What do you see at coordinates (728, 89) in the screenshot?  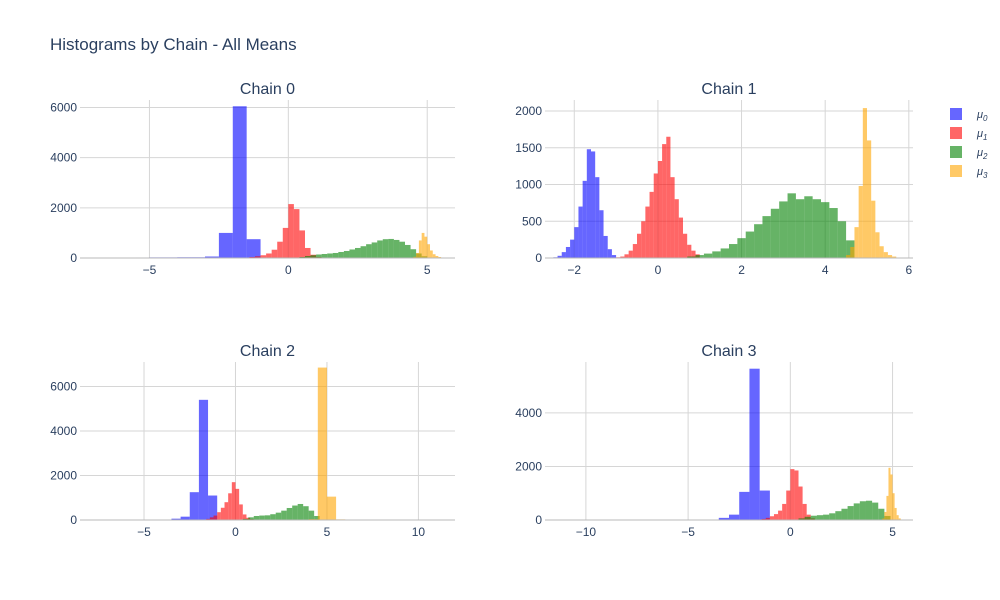 I see `subplot-title: Chain 1` at bounding box center [728, 89].